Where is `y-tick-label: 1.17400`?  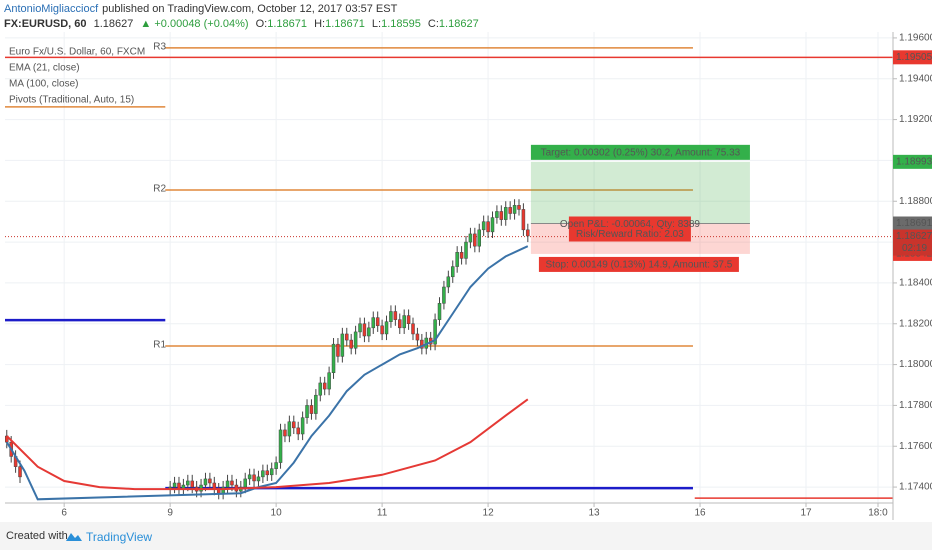
y-tick-label: 1.17400 is located at coordinates (915, 487).